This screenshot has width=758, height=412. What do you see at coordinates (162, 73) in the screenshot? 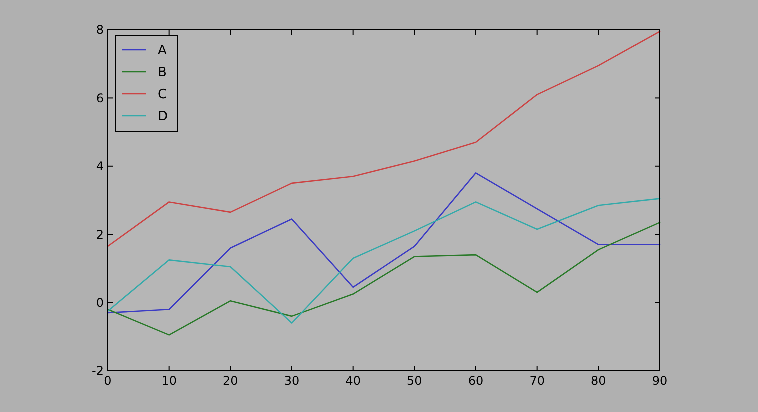
I see `legend-label: B` at bounding box center [162, 73].